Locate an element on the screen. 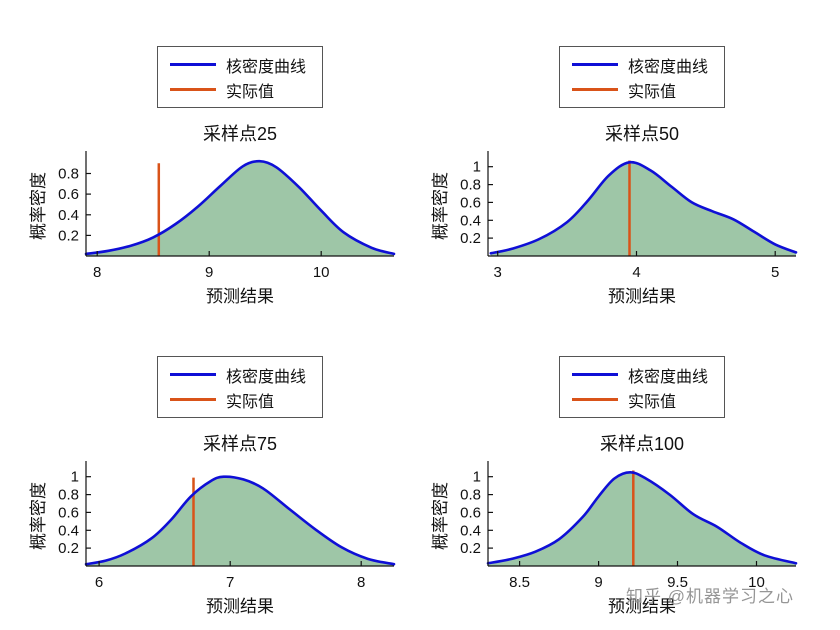 The image size is (840, 630). kde-plot-50: 3 4 5 0.20.40.60.81 预测结果 概率密度 is located at coordinates (614, 228).